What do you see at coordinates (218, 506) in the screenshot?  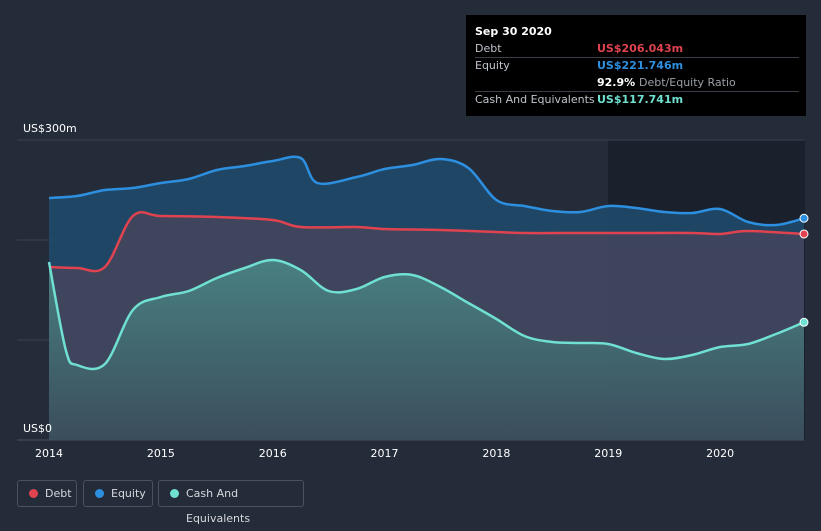 I see `legend-cash-label: Cash And Equivalents` at bounding box center [218, 506].